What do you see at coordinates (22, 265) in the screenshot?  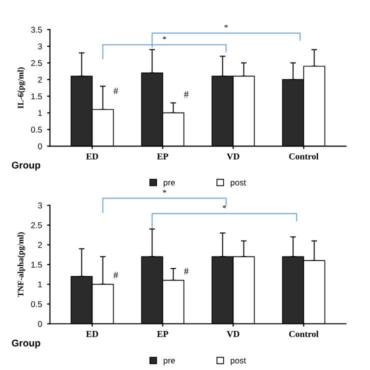 I see `y-axis-title: TNF-alpha(pg/ml)` at bounding box center [22, 265].